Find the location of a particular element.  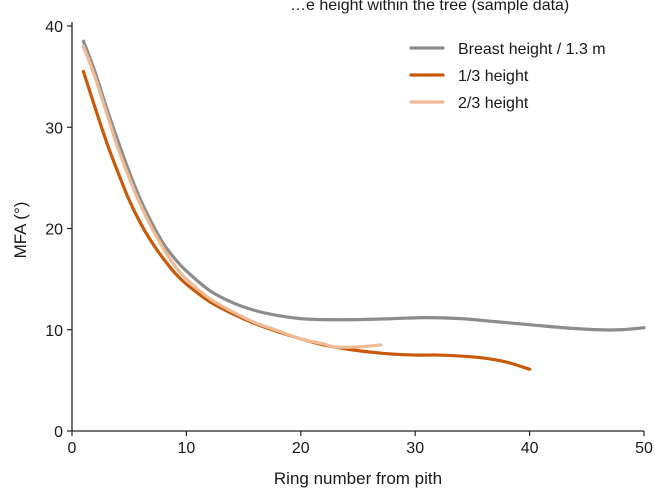

chart-title: …e height within the tree (sample data) is located at coordinates (429, 7).